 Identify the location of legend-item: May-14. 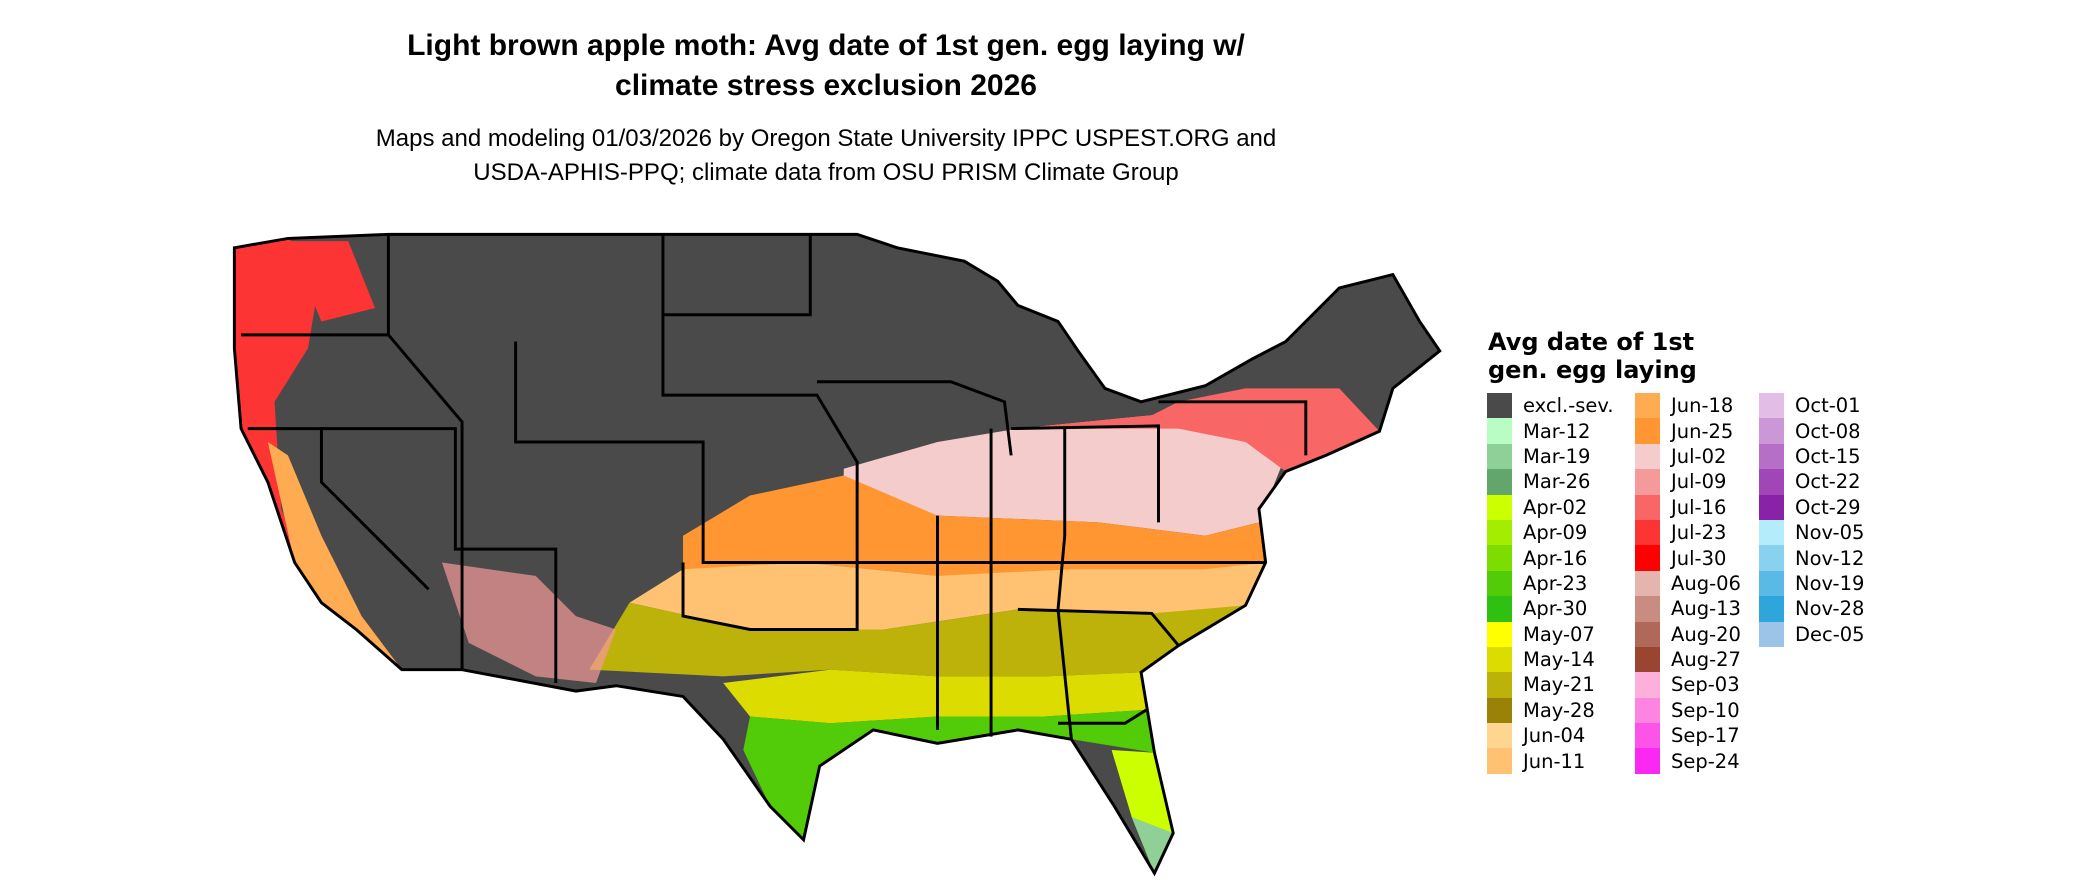
(1550, 659).